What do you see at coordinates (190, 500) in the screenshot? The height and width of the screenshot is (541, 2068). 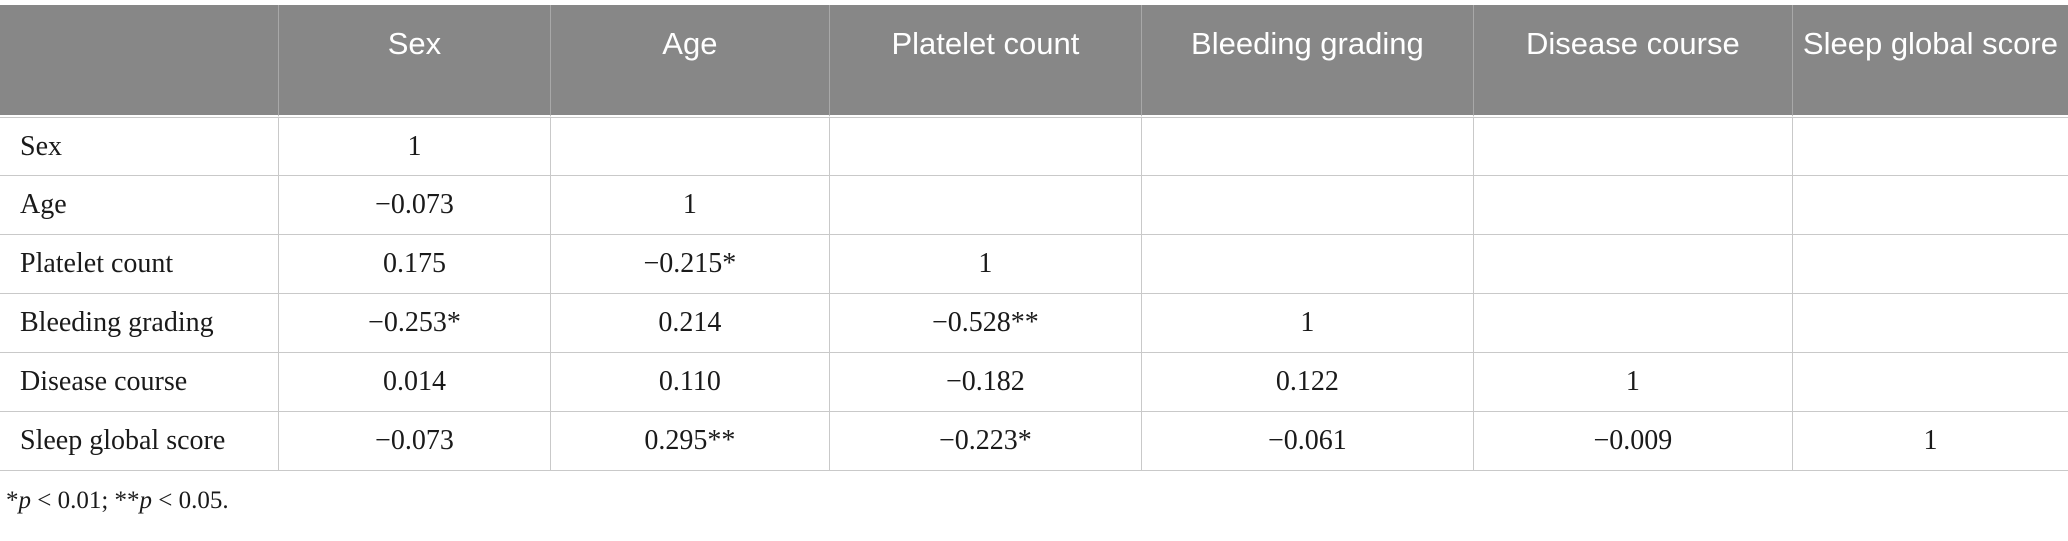 I see `footnote-segment-2: < 0.05.` at bounding box center [190, 500].